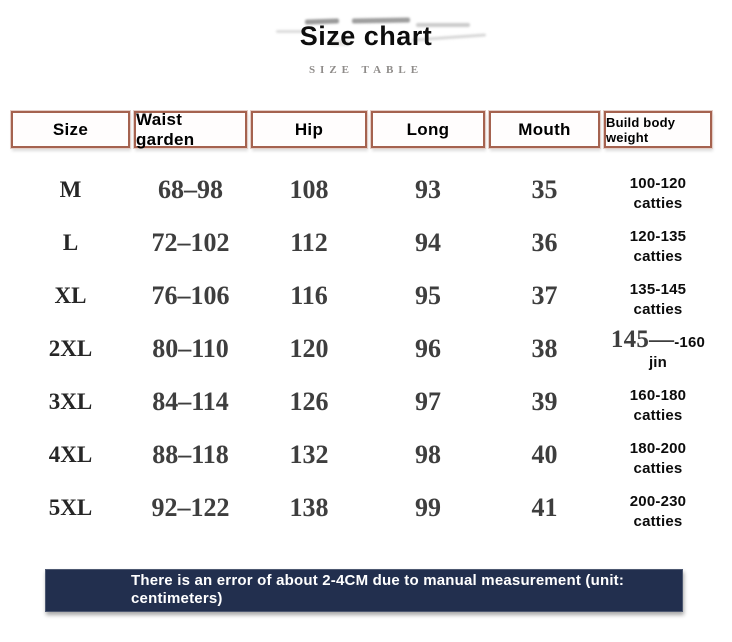  What do you see at coordinates (428, 189) in the screenshot?
I see `long-cell: 93` at bounding box center [428, 189].